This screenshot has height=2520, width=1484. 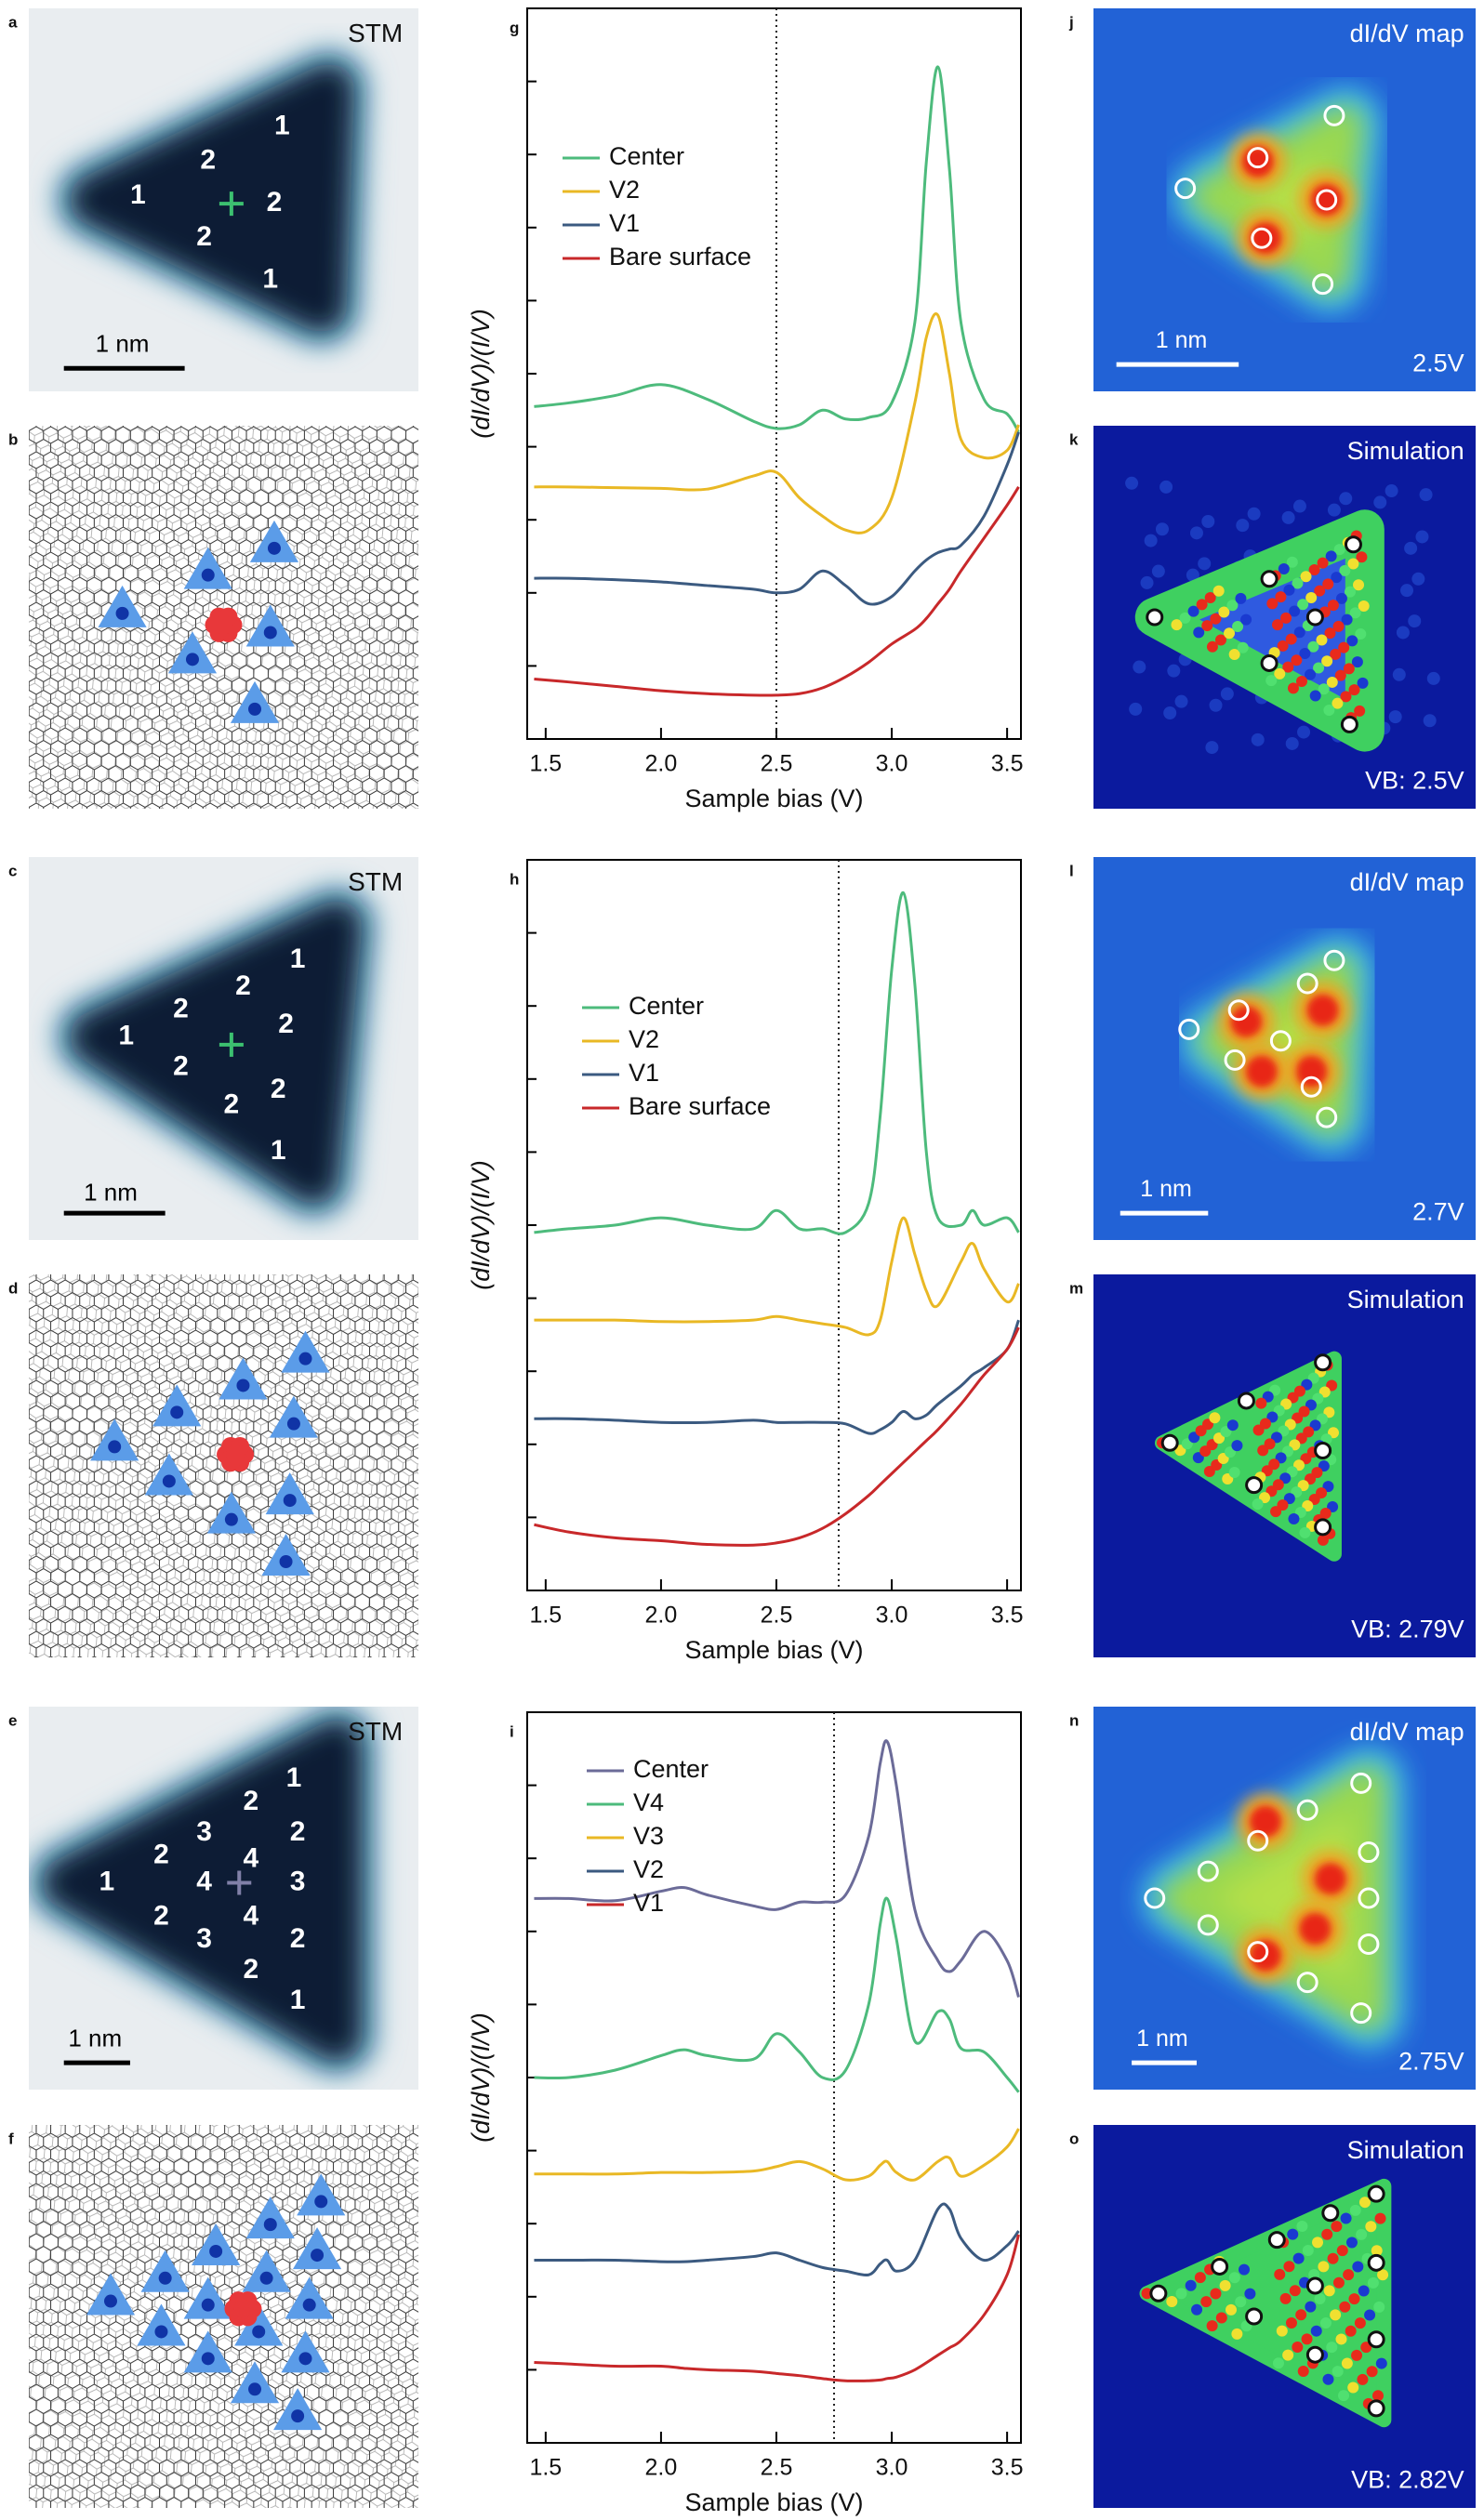 What do you see at coordinates (646, 156) in the screenshot?
I see `legend-label: Center` at bounding box center [646, 156].